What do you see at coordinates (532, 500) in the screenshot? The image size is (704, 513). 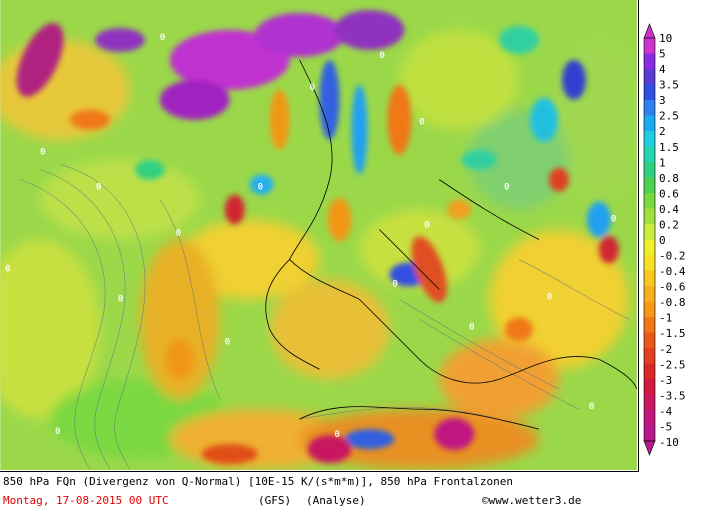 I see `footer-credit: ©www.wetter3.de` at bounding box center [532, 500].